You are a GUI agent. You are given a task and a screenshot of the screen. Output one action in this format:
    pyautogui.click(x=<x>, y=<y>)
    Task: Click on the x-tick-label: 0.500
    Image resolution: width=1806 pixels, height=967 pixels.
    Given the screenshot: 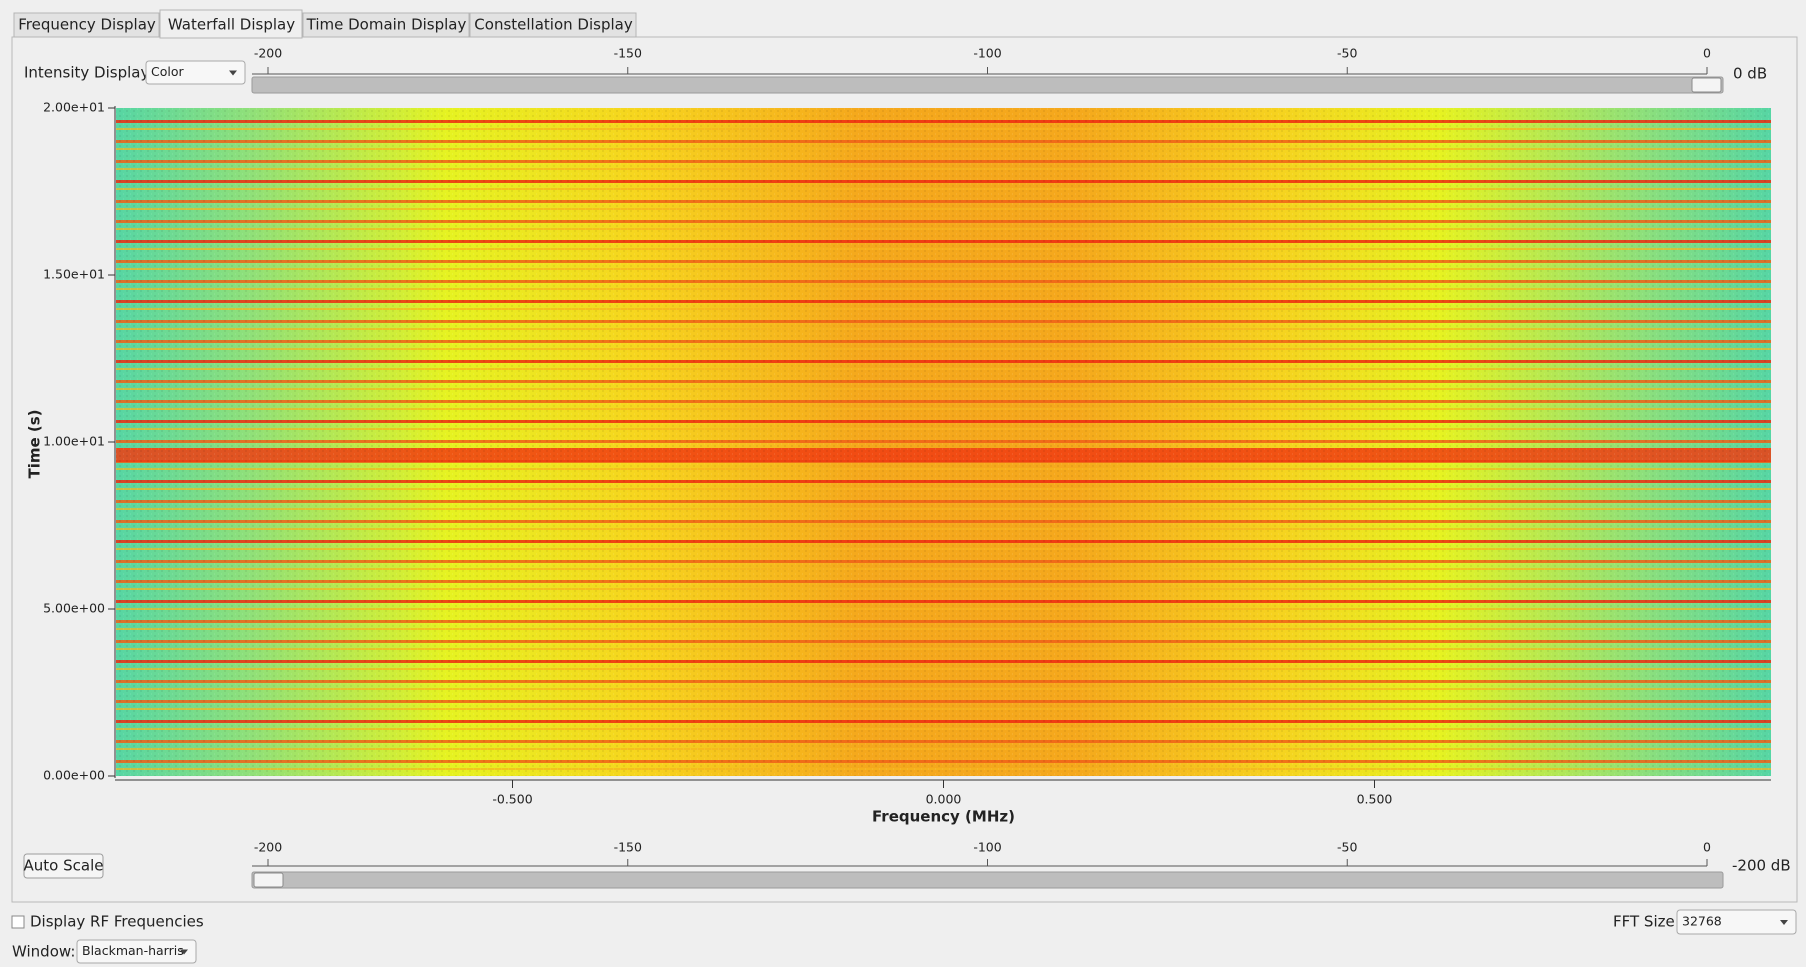 What is the action you would take?
    pyautogui.click(x=1375, y=799)
    